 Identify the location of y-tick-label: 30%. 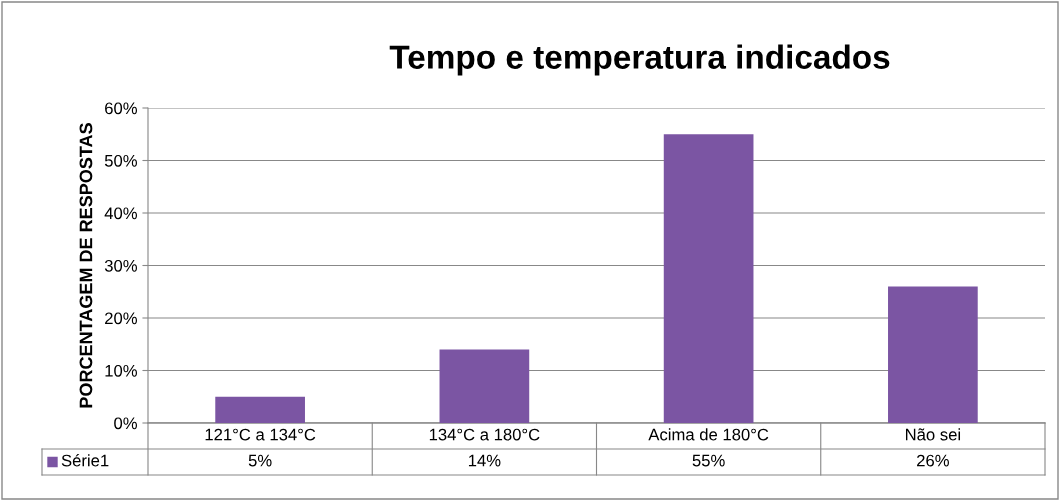
(120, 265).